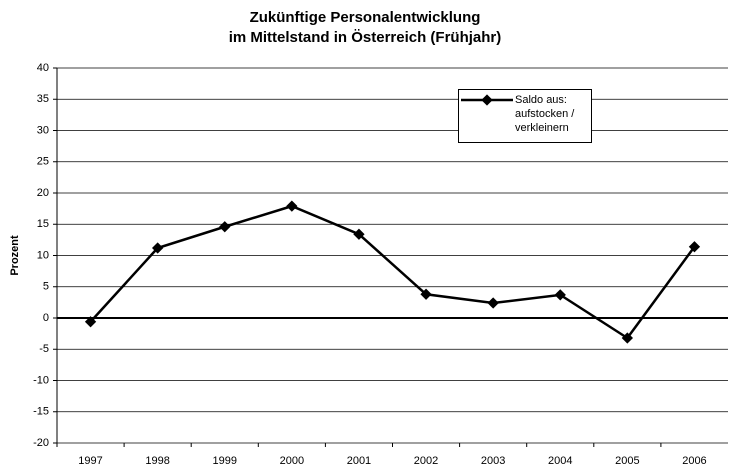 This screenshot has height=469, width=730. Describe the element at coordinates (46, 318) in the screenshot. I see `y-tick-label: 0` at that location.